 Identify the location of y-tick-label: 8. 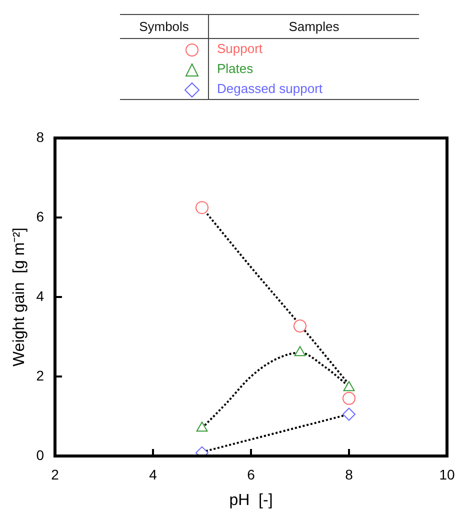
(40, 136).